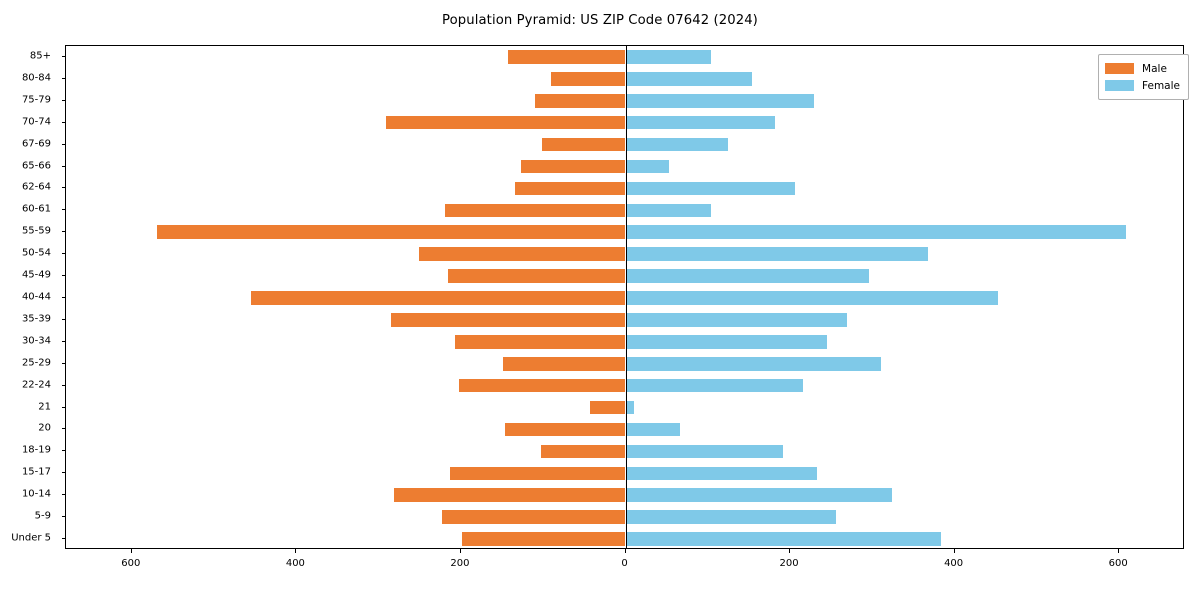 This screenshot has height=600, width=1200. Describe the element at coordinates (36, 209) in the screenshot. I see `y-tick-label: 60-61` at that location.